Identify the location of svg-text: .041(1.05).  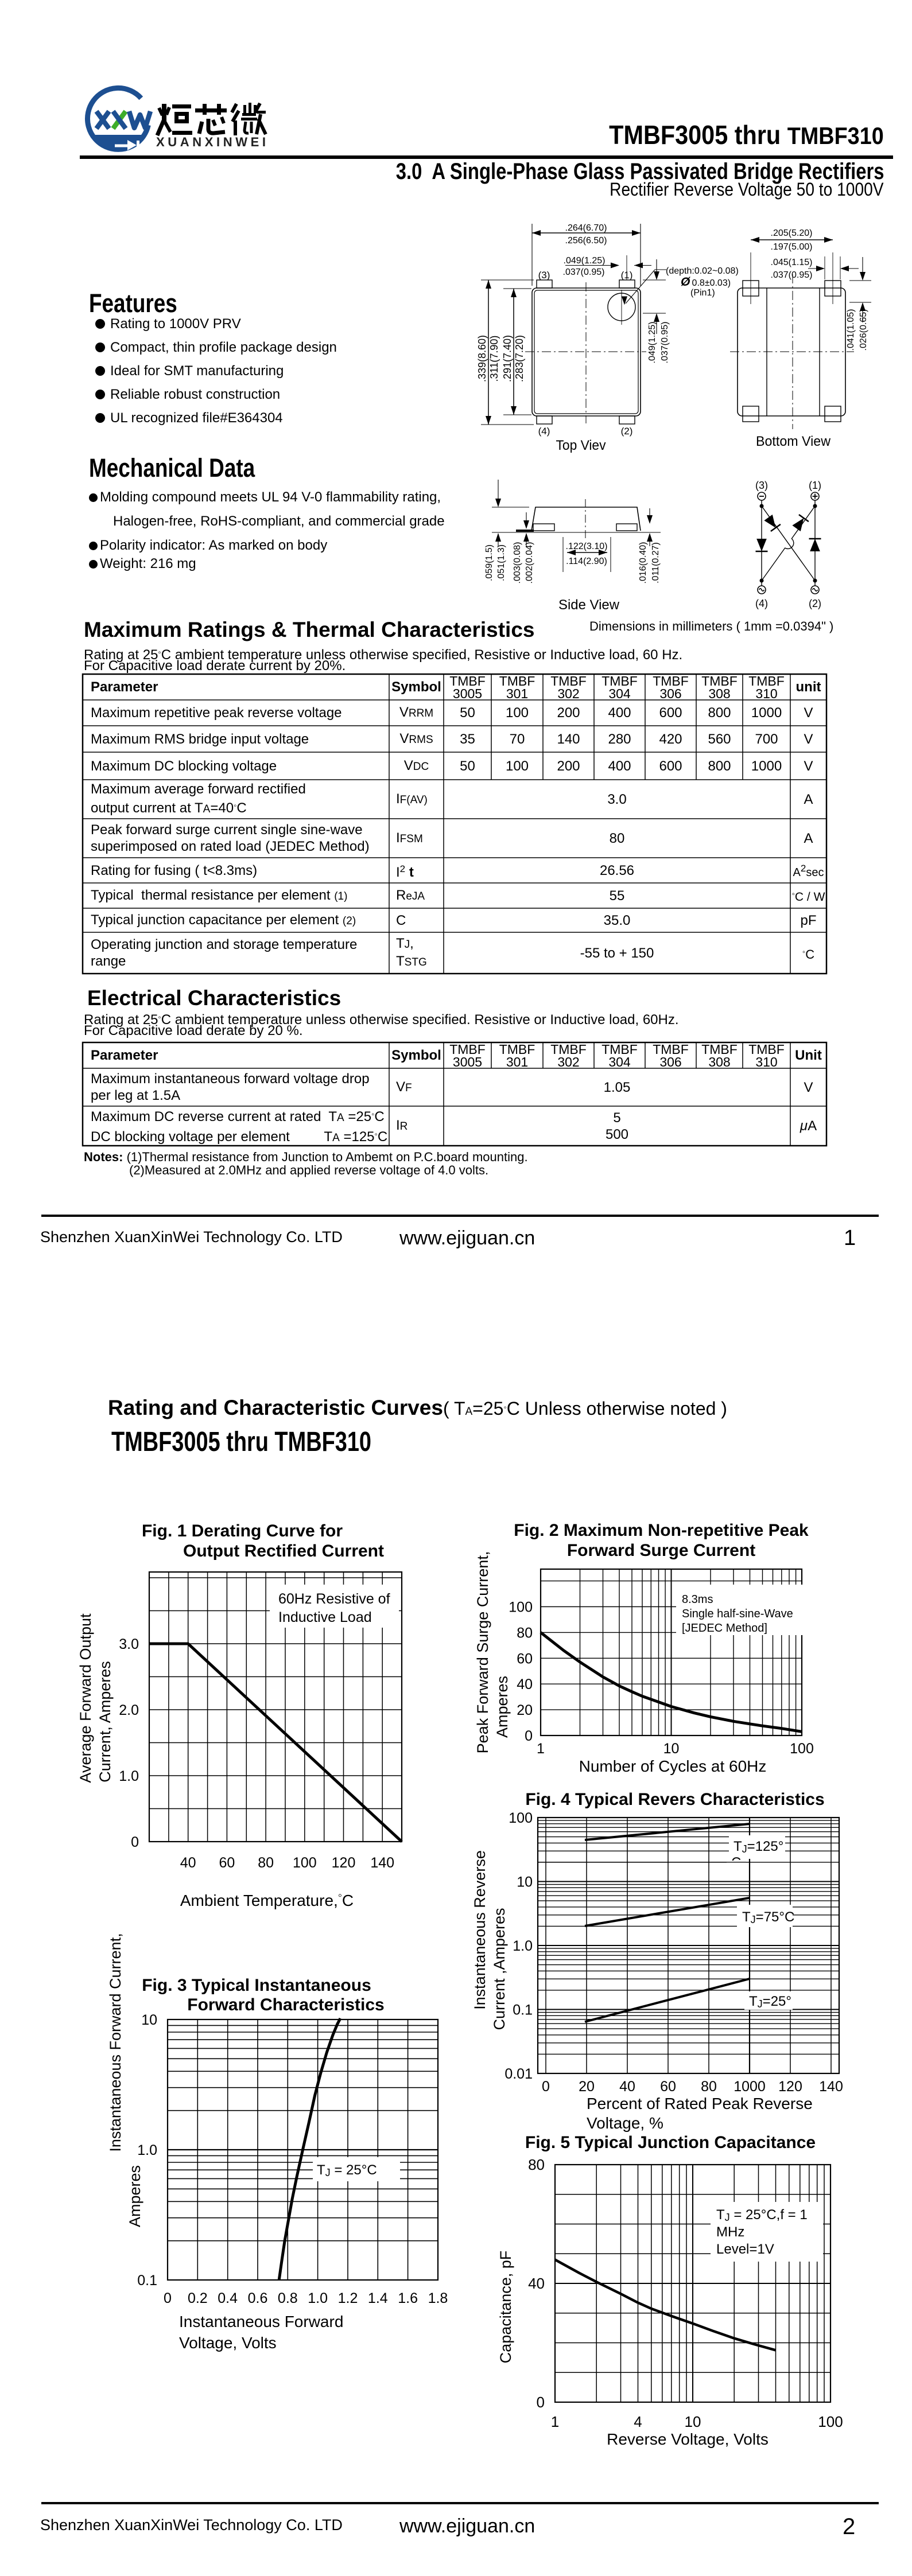
(851, 330).